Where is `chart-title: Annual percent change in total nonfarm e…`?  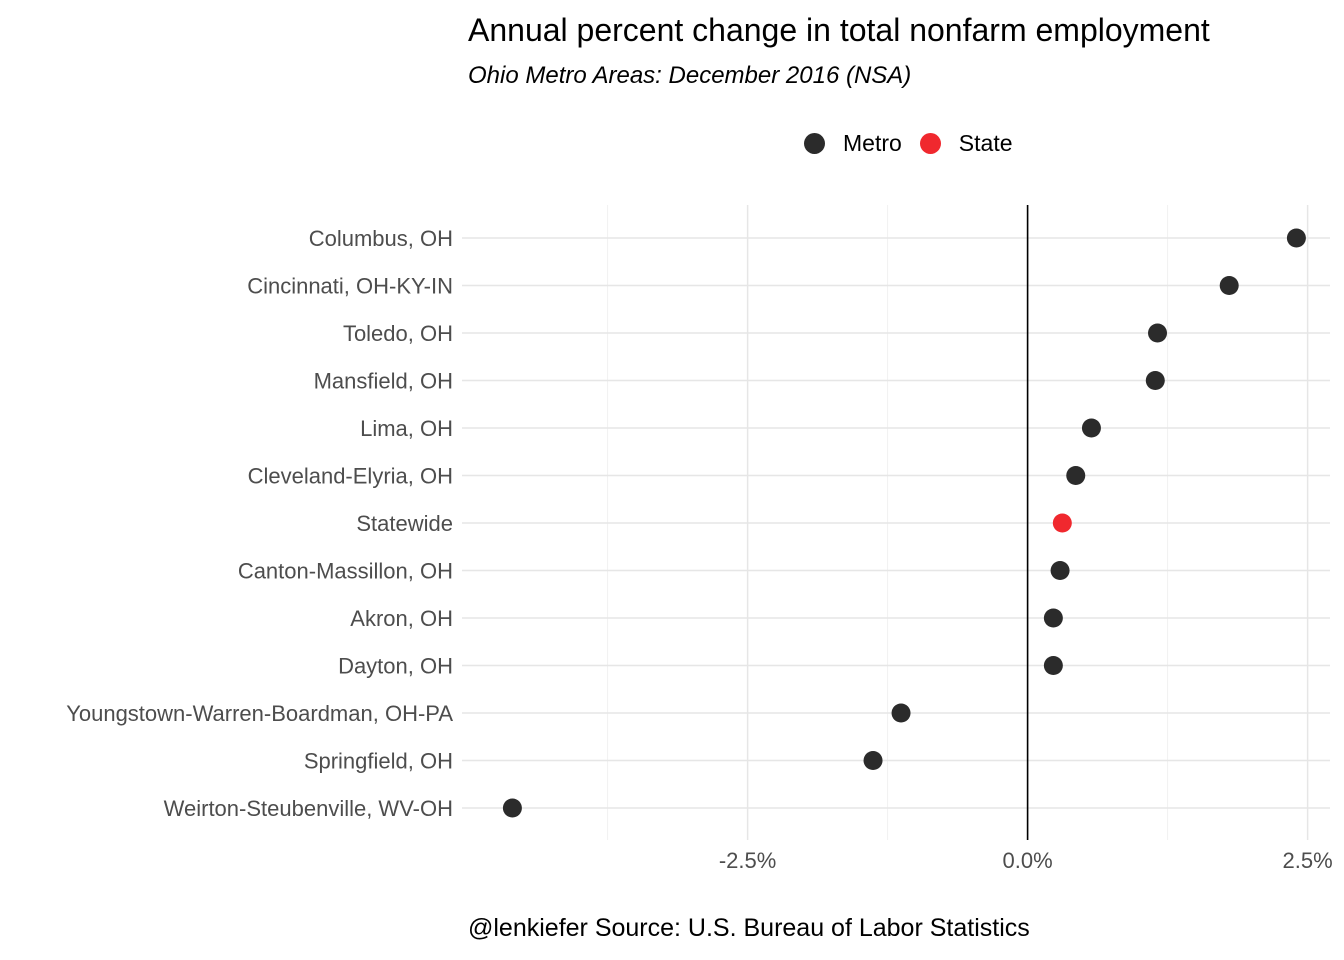 chart-title: Annual percent change in total nonfarm e… is located at coordinates (839, 30).